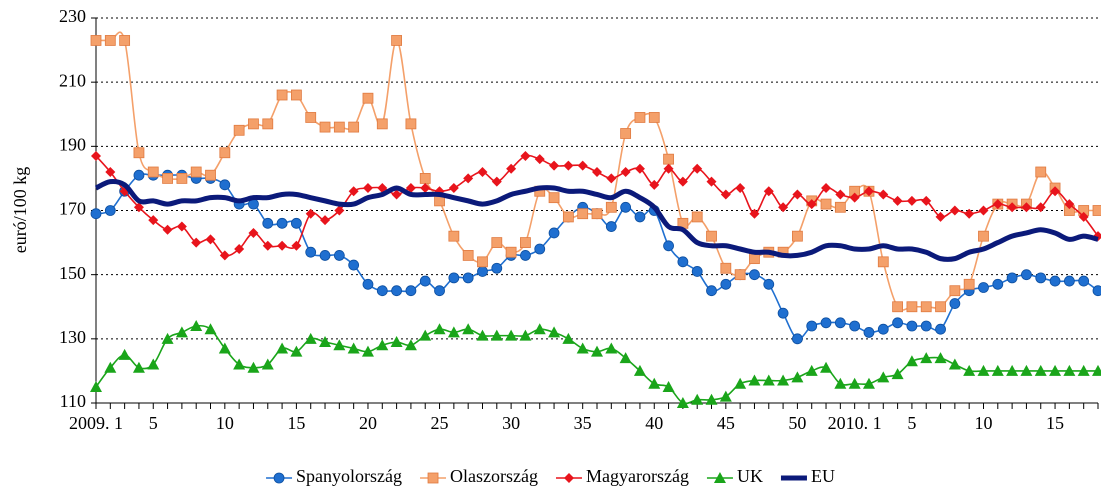  What do you see at coordinates (750, 476) in the screenshot?
I see `legend-label: UK` at bounding box center [750, 476].